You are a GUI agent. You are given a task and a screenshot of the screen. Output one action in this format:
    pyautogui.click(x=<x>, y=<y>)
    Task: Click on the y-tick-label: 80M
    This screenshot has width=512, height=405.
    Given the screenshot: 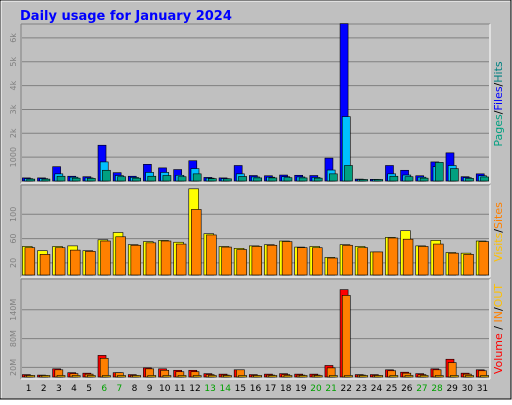 What is the action you would take?
    pyautogui.click(x=13, y=338)
    